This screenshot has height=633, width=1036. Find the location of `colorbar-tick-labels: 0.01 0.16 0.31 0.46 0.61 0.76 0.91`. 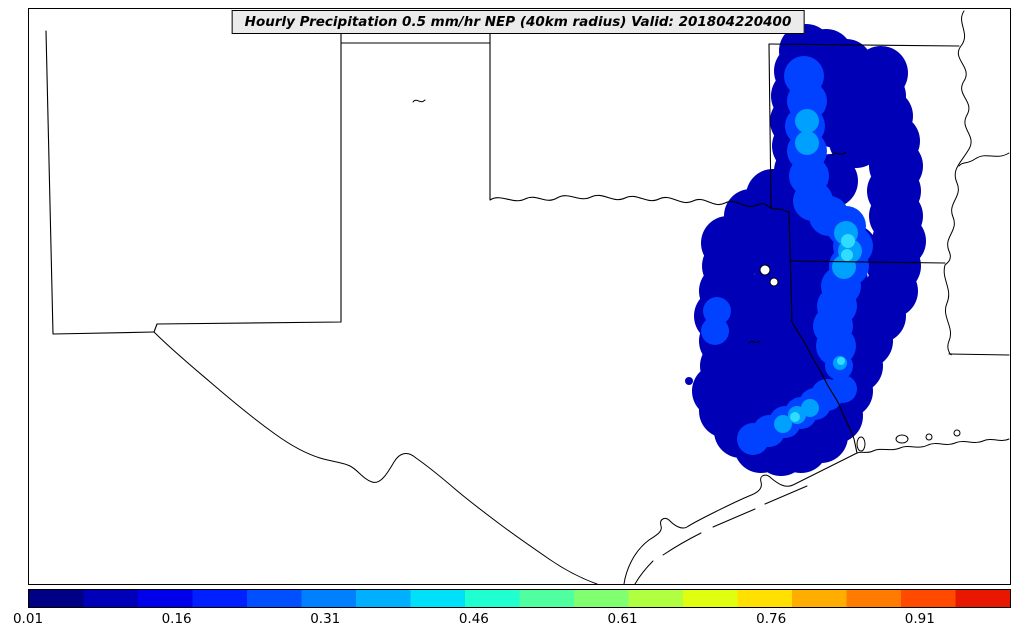

colorbar-tick-labels: 0.01 0.16 0.31 0.46 0.61 0.76 0.91 is located at coordinates (511, 620).